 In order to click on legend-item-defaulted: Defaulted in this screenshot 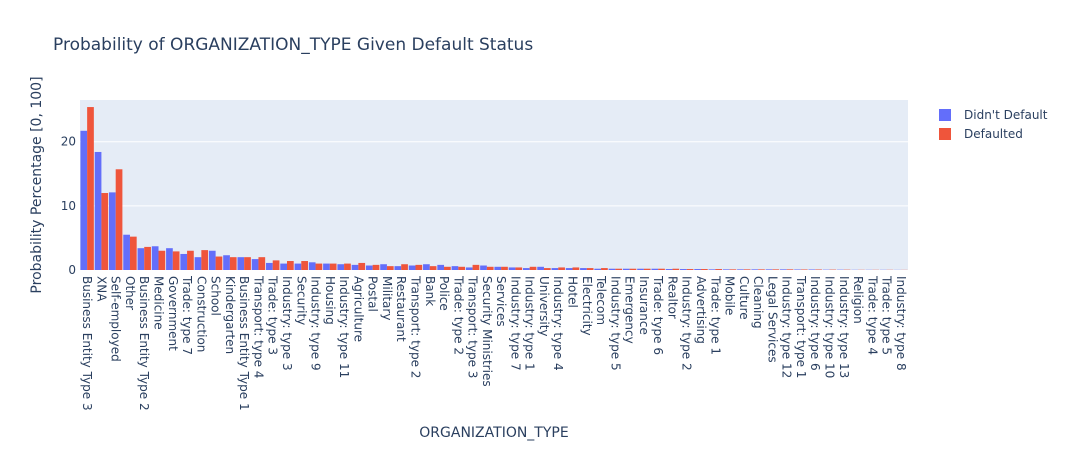, I will do `click(981, 134)`.